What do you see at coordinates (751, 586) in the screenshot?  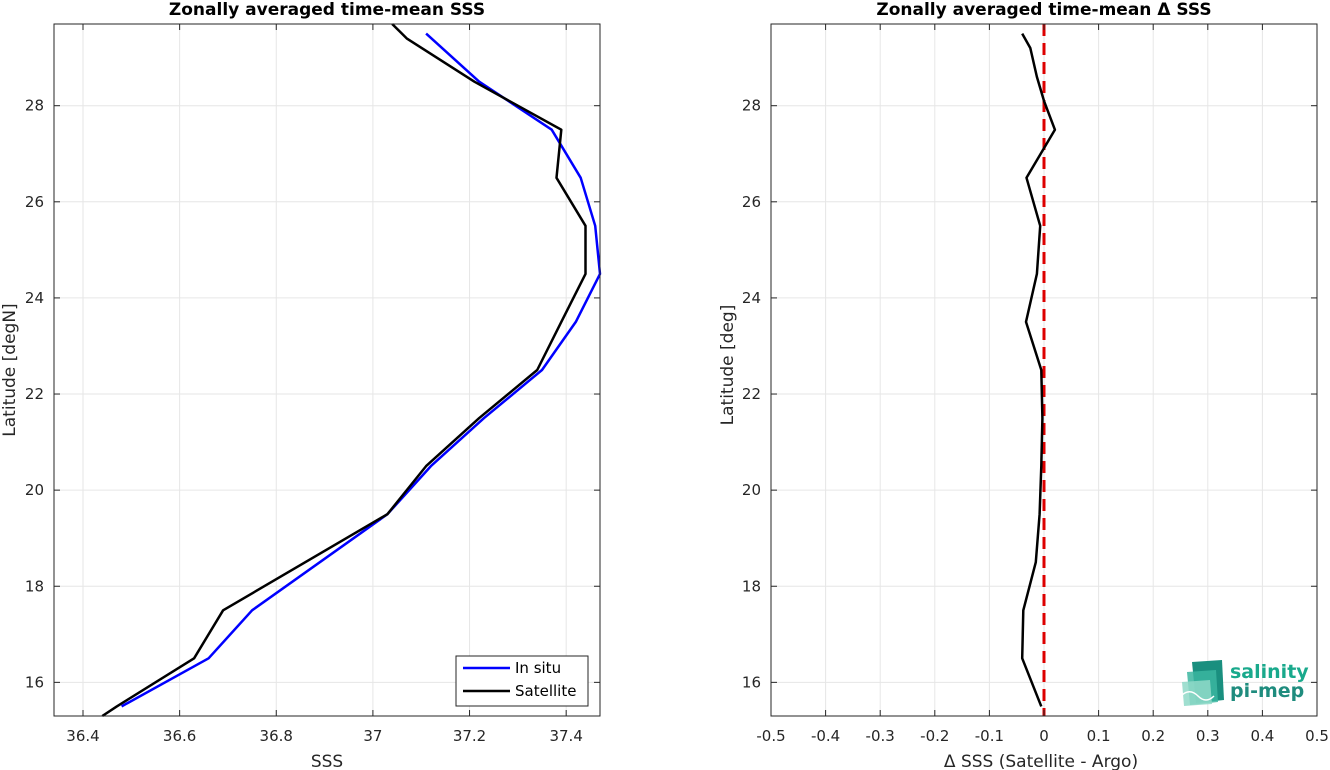 I see `delta-y-tick-label: 18` at bounding box center [751, 586].